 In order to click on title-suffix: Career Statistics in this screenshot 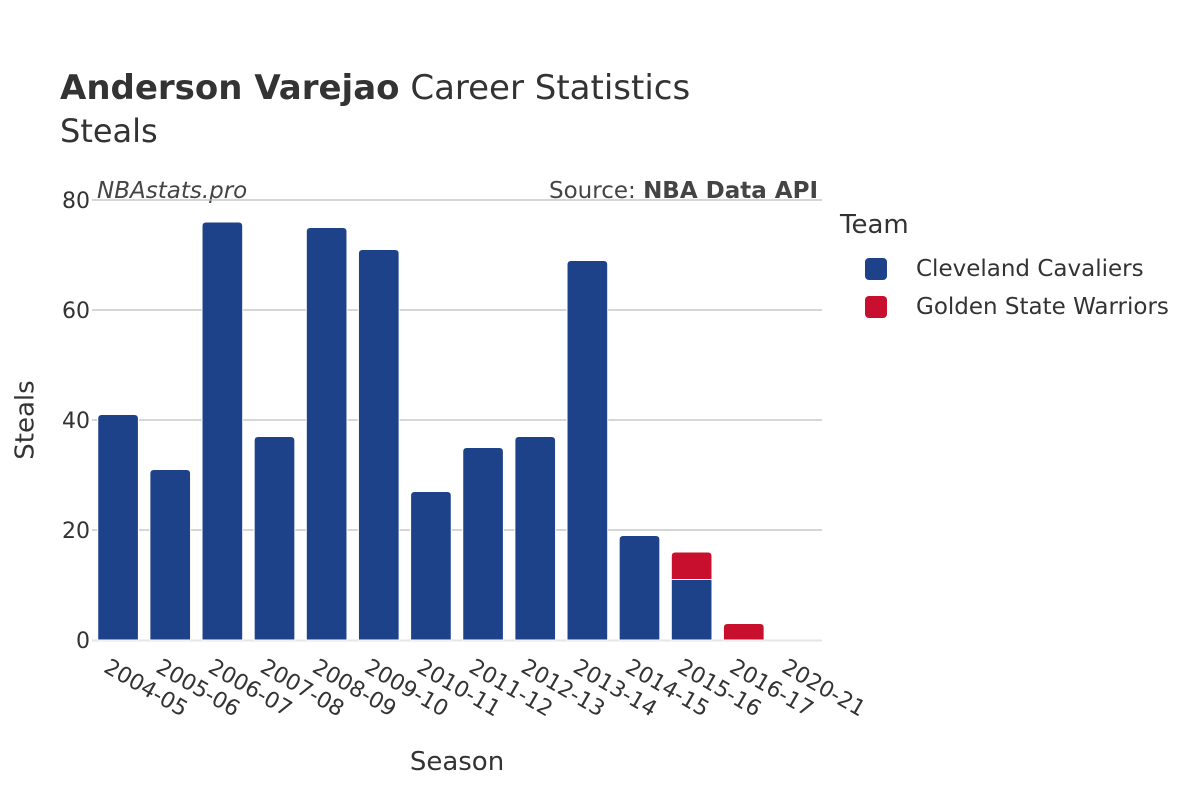, I will do `click(545, 88)`.